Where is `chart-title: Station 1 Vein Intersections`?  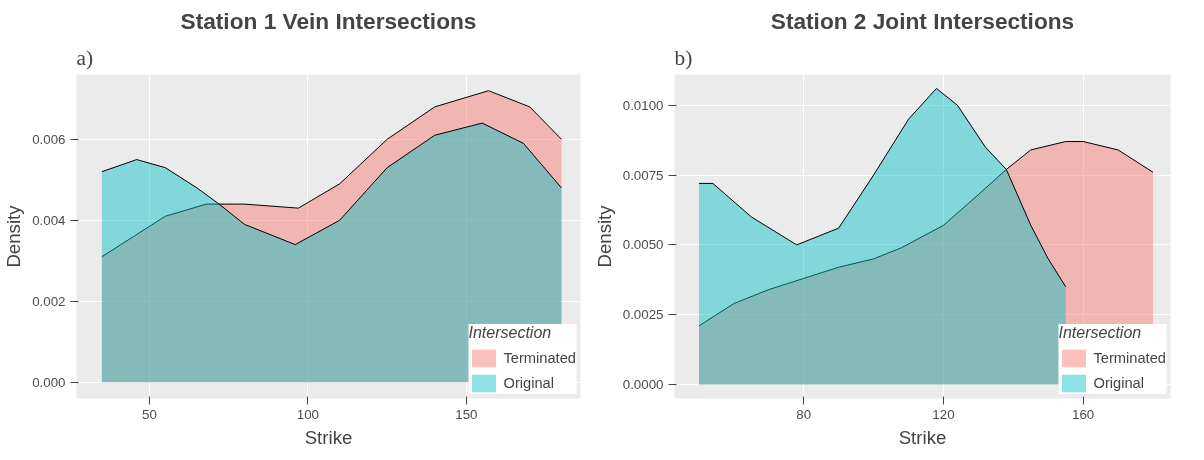 chart-title: Station 1 Vein Intersections is located at coordinates (328, 20).